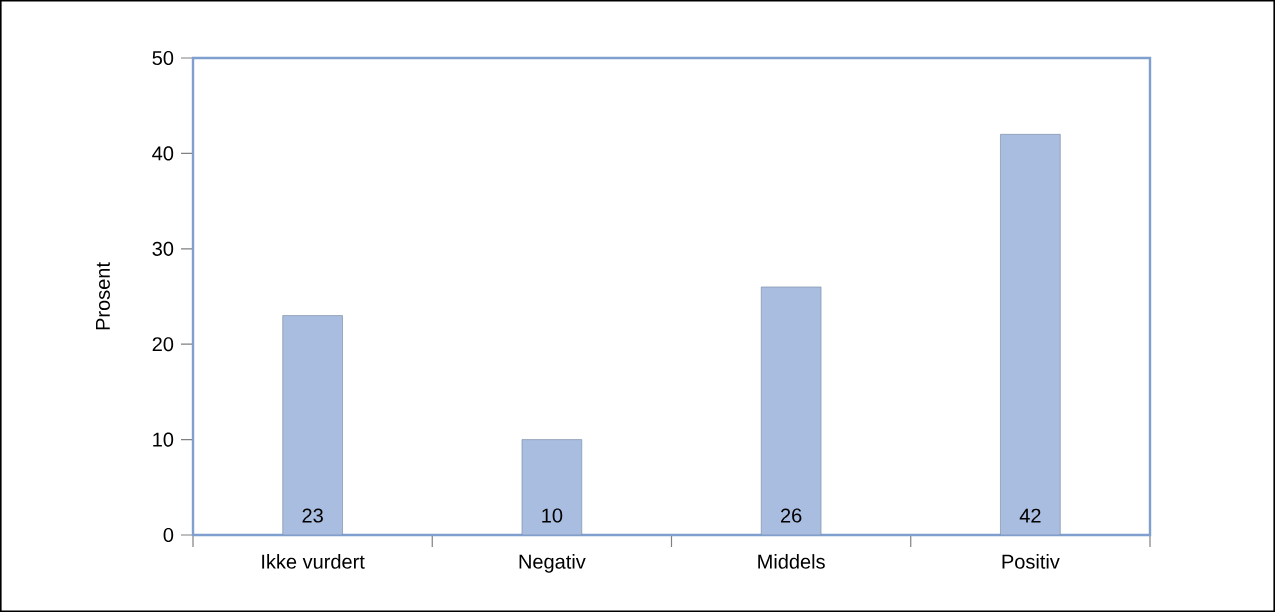 The image size is (1275, 612). What do you see at coordinates (312, 515) in the screenshot?
I see `data-label: 23` at bounding box center [312, 515].